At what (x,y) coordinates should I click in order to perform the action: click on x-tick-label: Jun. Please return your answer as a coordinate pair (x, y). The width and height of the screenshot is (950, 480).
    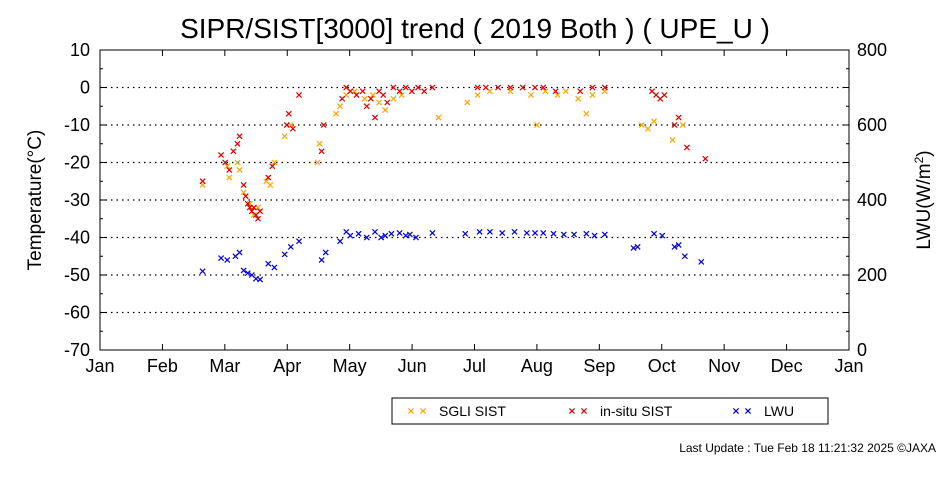
    Looking at the image, I should click on (412, 366).